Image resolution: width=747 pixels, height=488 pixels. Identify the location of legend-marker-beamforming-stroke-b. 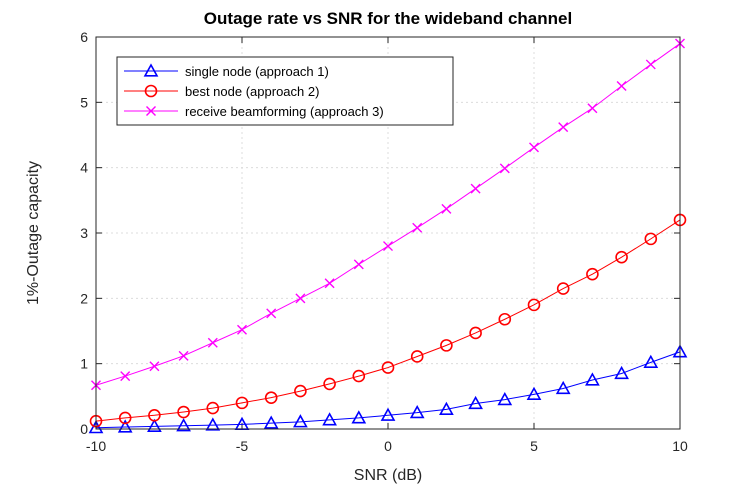
(151, 111).